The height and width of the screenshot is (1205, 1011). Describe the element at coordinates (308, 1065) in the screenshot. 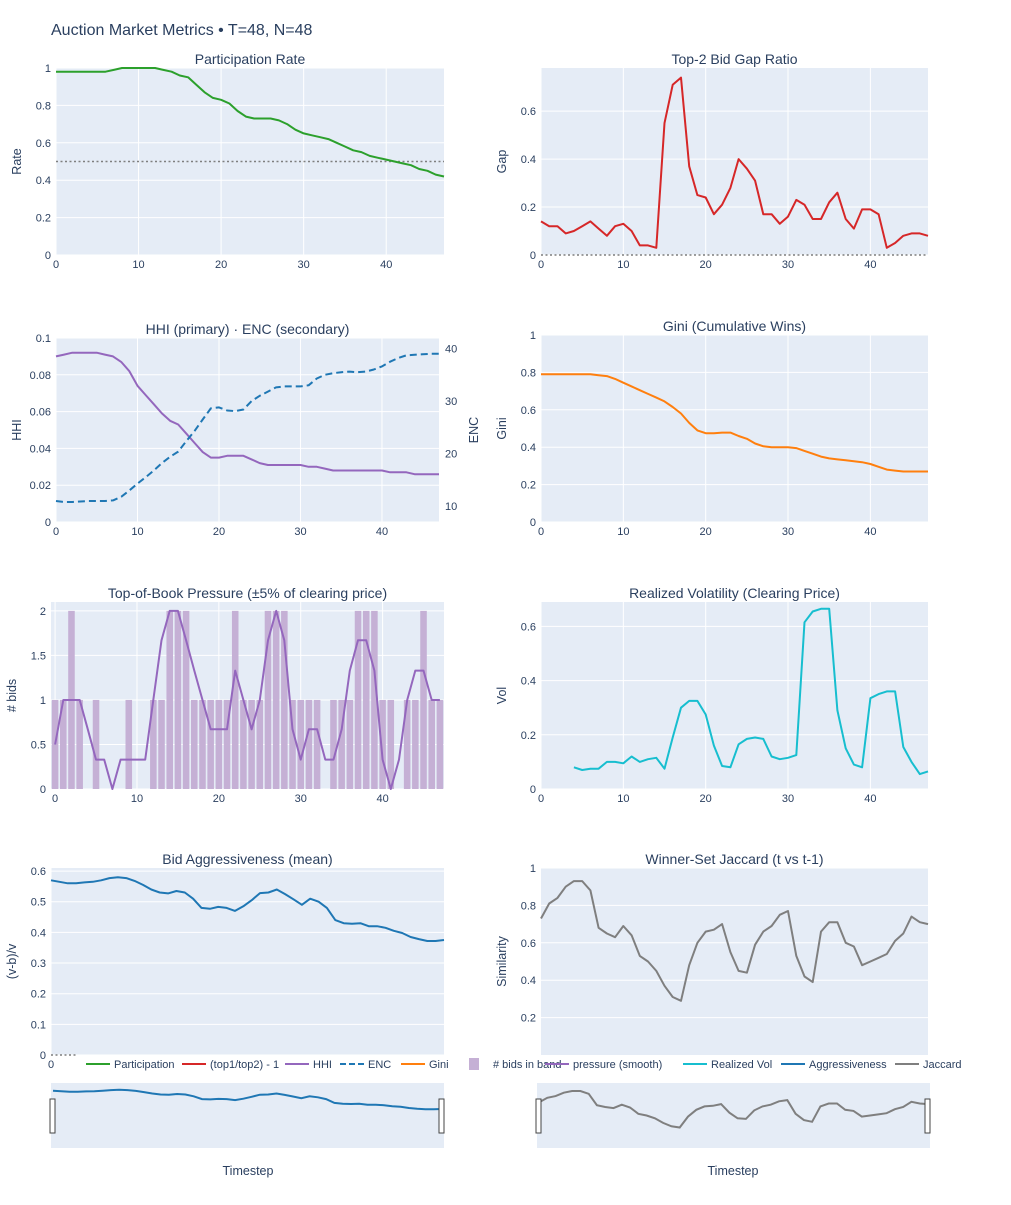

I see `legend-item: HHI` at that location.